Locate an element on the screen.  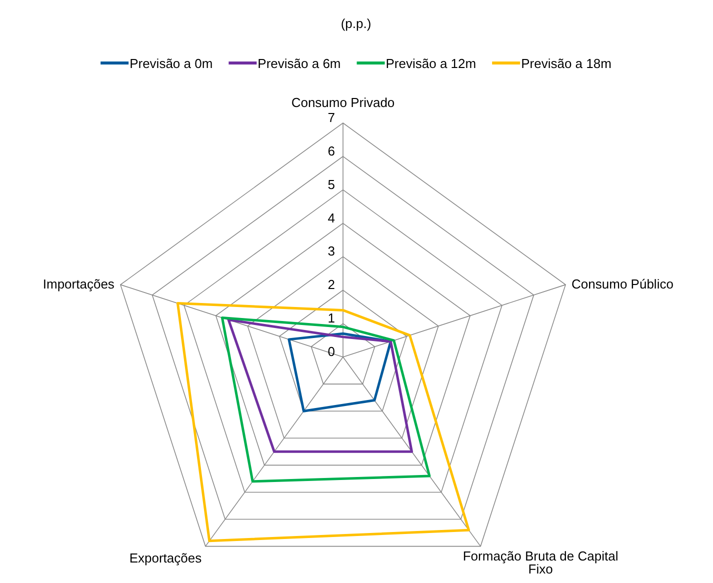
y-tick-label: 7 is located at coordinates (331, 117).